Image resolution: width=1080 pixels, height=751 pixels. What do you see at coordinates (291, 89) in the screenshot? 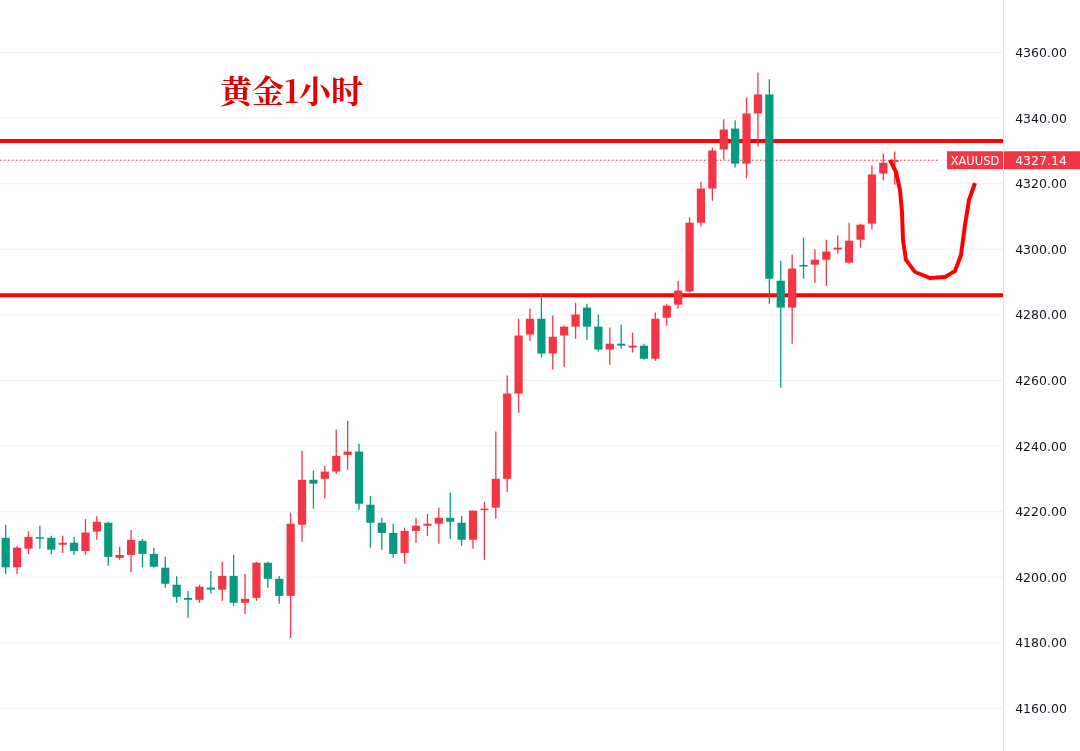
I see `text: 黄金1小时` at bounding box center [291, 89].